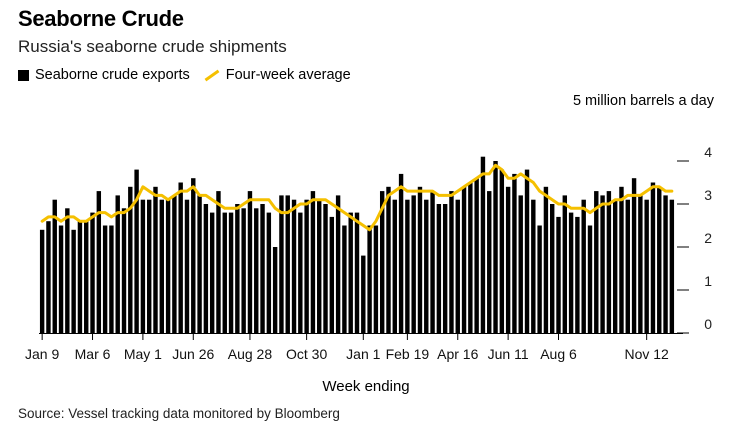  What do you see at coordinates (508, 354) in the screenshot?
I see `x-tick-label: Jun 11` at bounding box center [508, 354].